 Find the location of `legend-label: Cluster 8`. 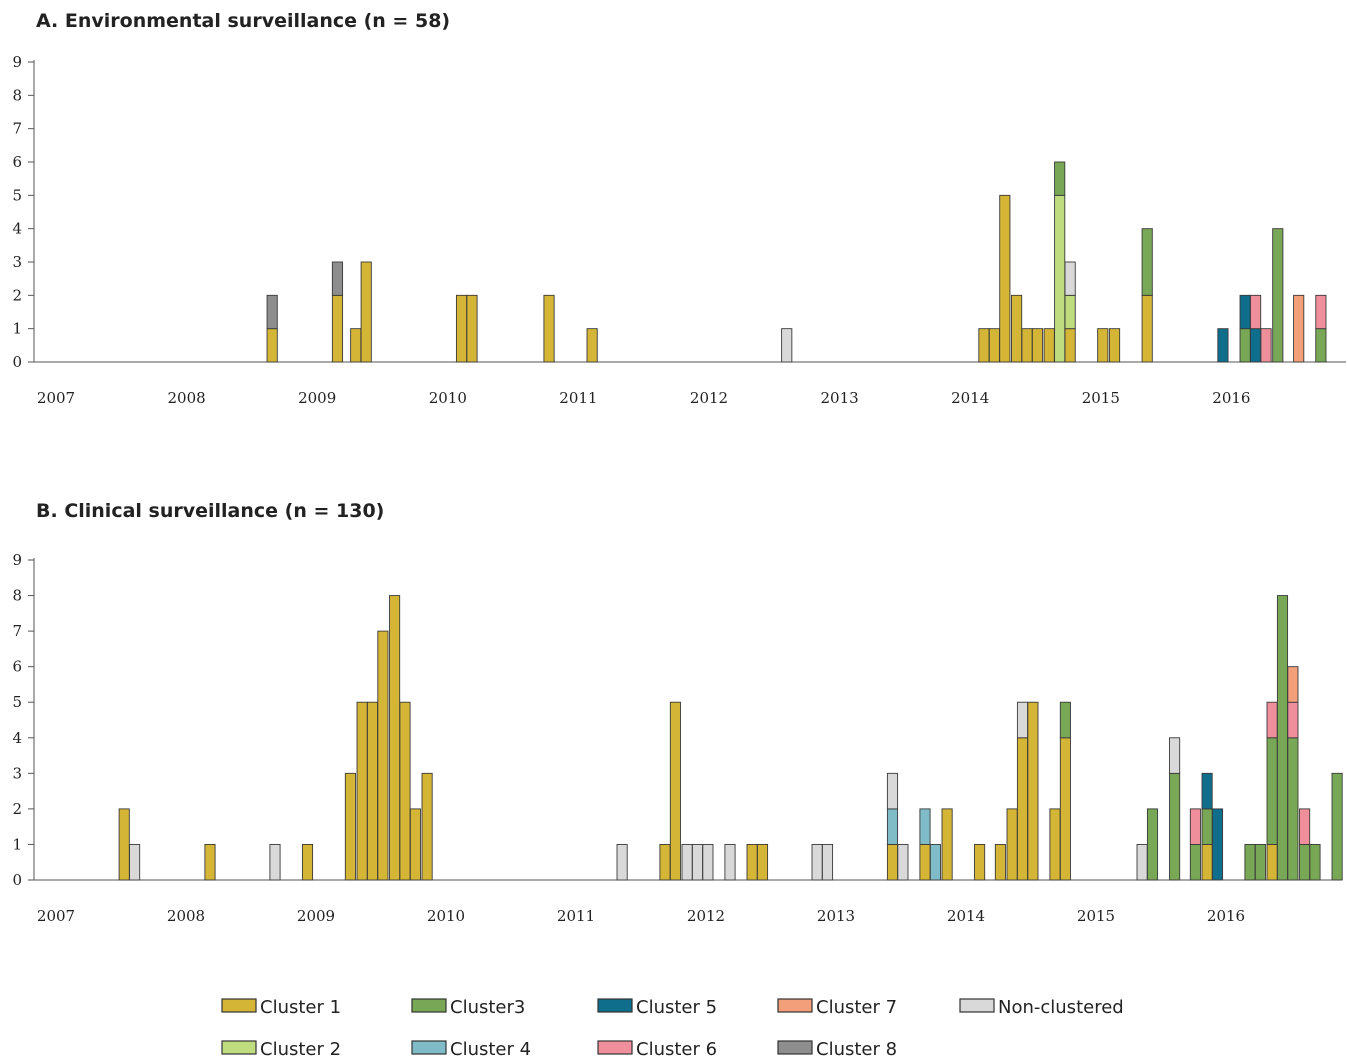

legend-label: Cluster 8 is located at coordinates (856, 1049).